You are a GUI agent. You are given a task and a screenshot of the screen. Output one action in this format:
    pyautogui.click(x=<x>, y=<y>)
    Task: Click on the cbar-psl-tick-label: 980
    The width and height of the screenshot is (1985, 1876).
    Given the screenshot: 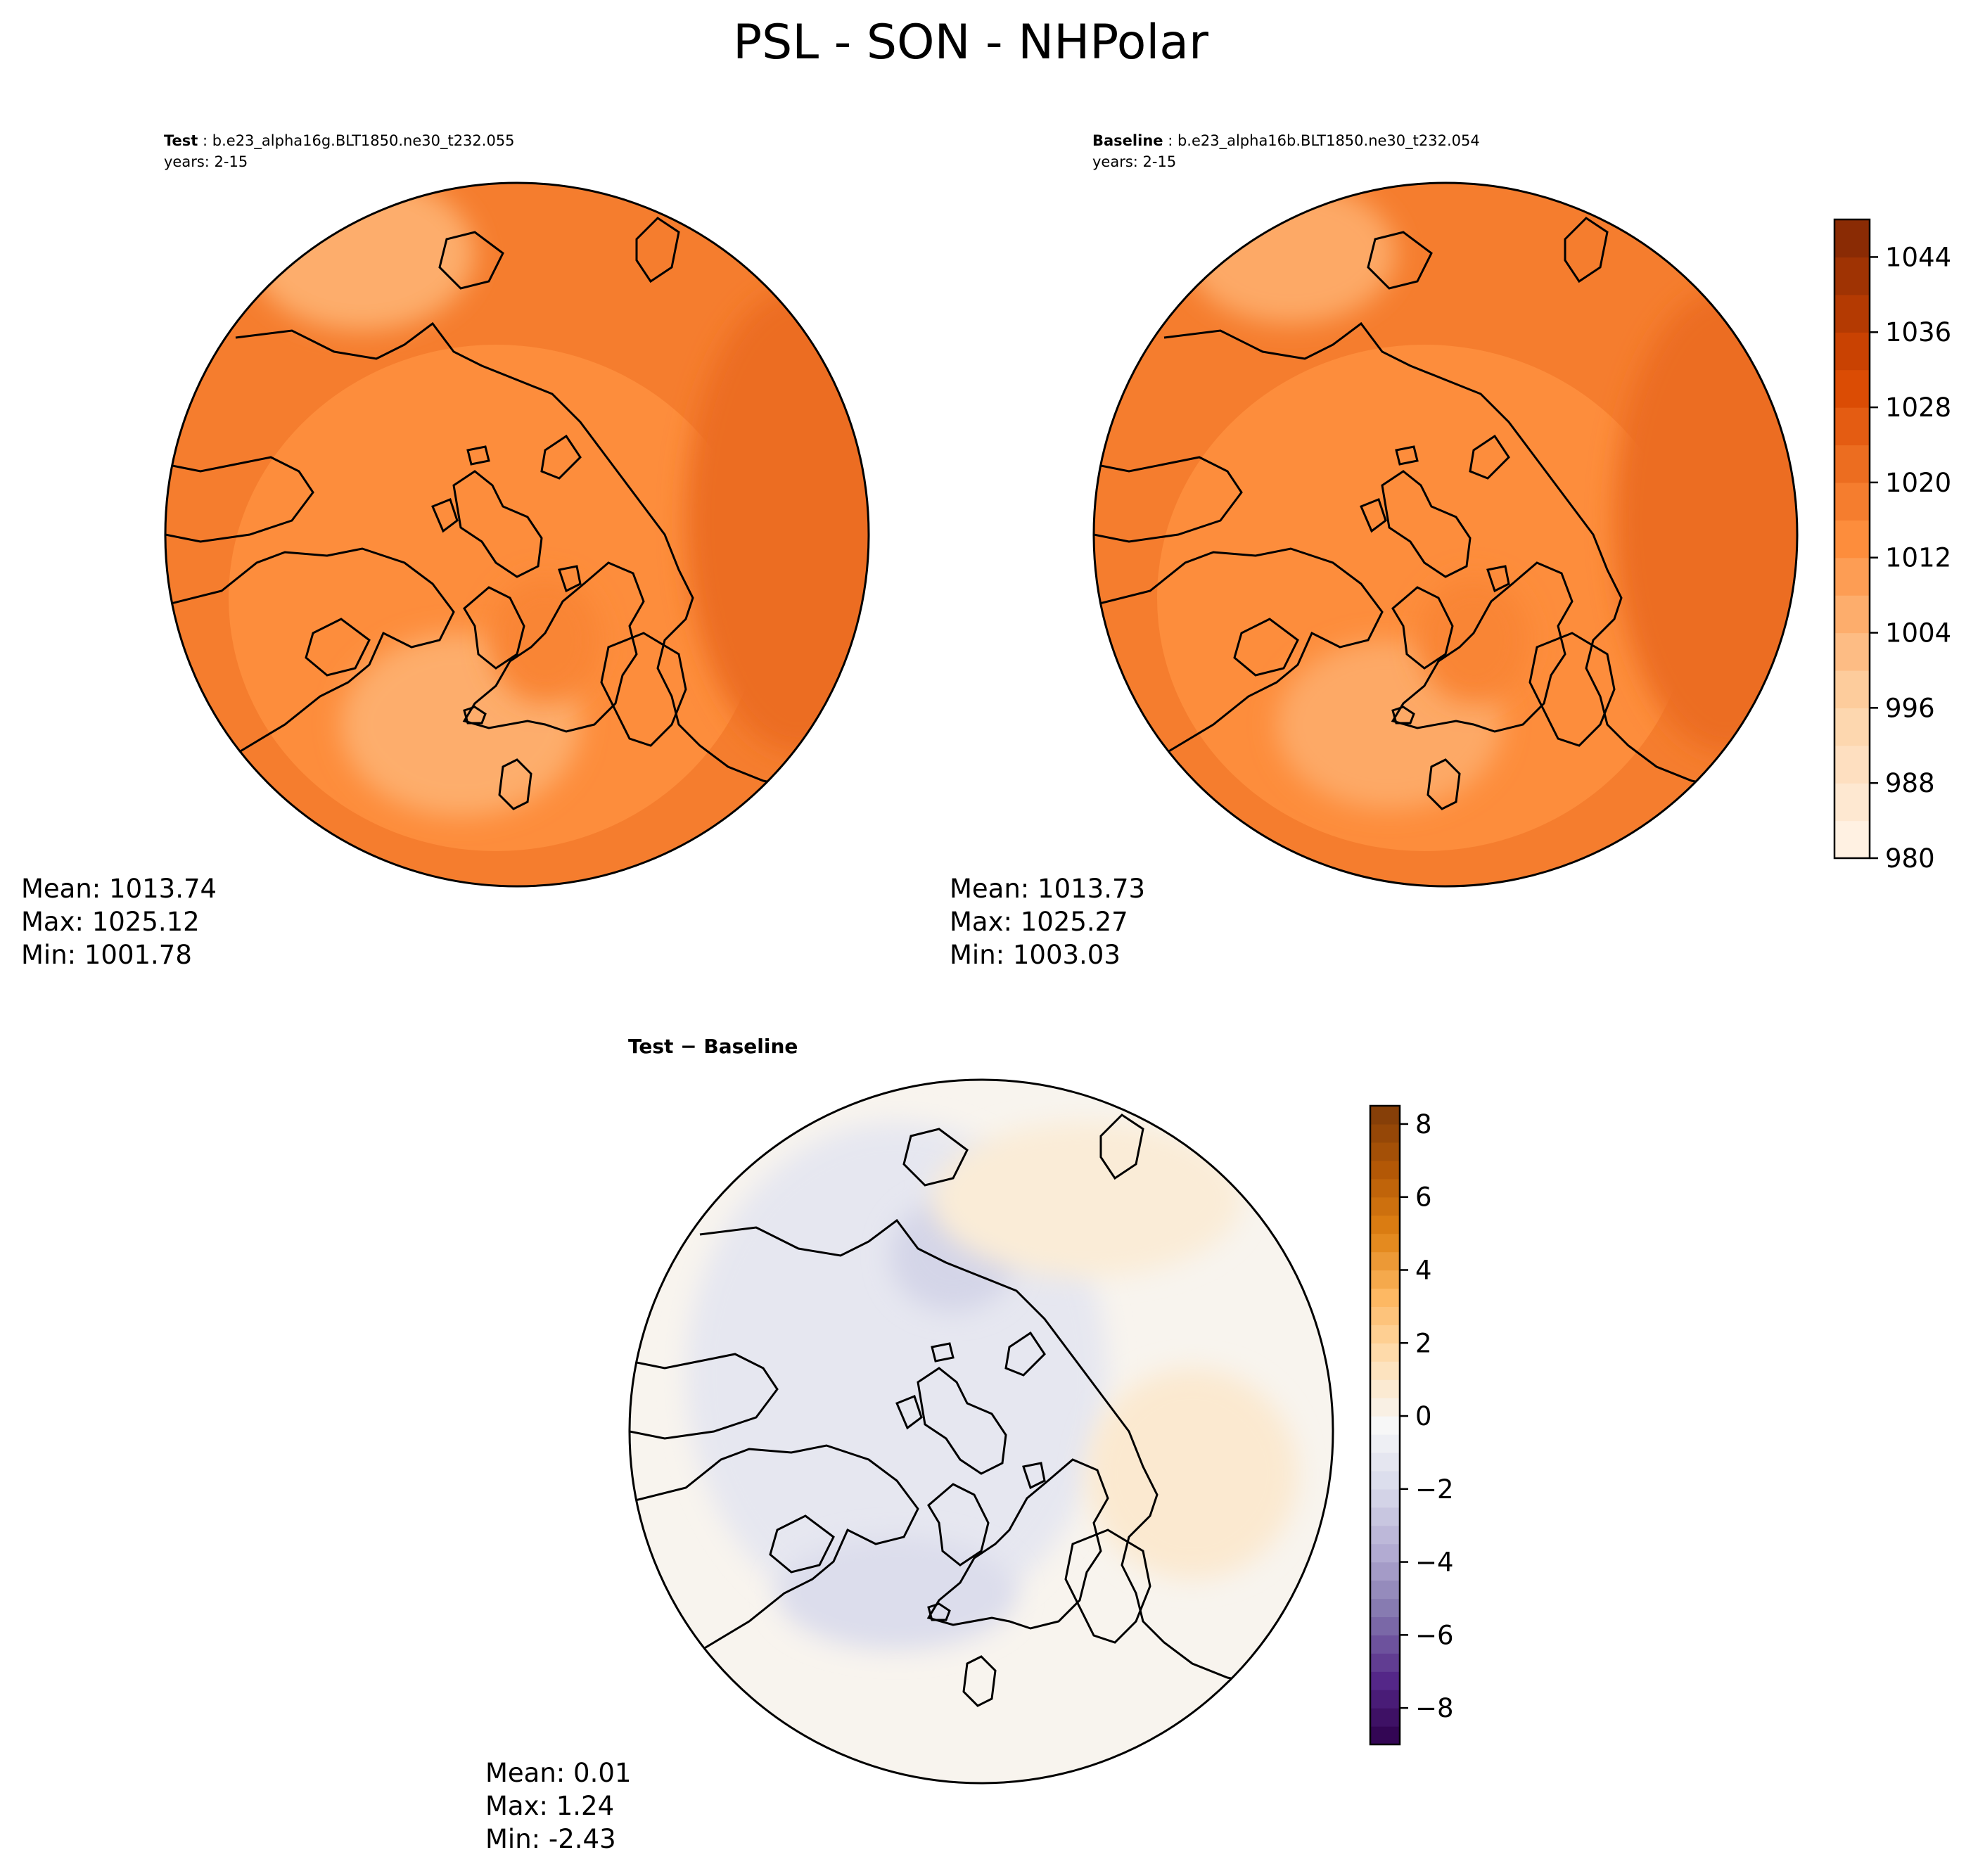 What is the action you would take?
    pyautogui.click(x=1910, y=858)
    